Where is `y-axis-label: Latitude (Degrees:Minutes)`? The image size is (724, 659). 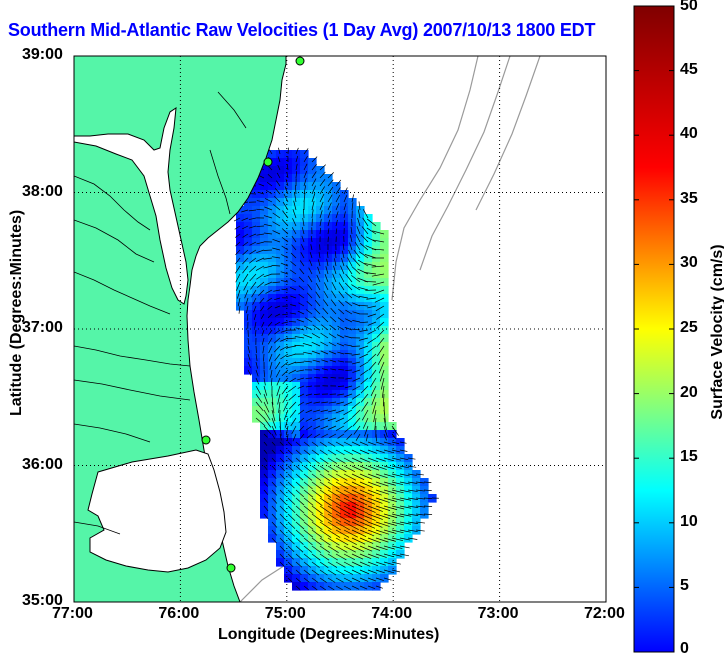
y-axis-label: Latitude (Degrees:Minutes) is located at coordinates (16, 312).